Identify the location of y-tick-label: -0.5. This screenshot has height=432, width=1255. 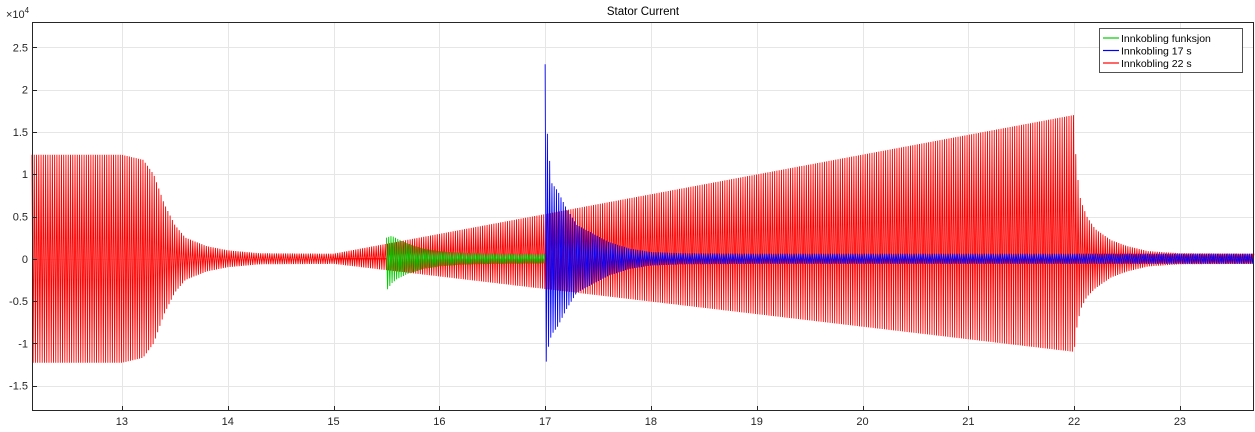
(18, 302).